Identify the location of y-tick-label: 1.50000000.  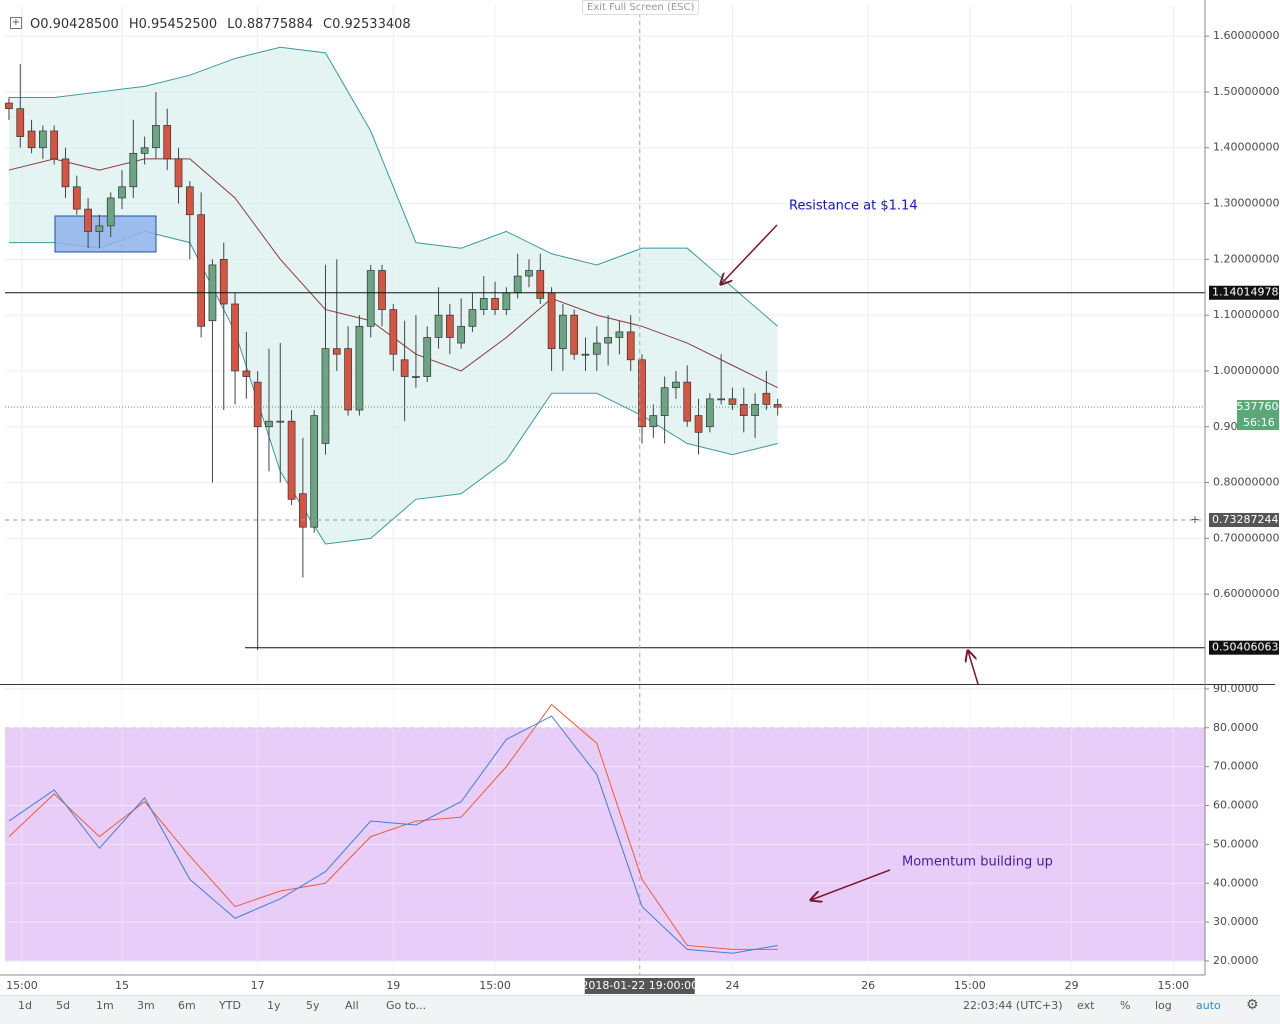
(1246, 91).